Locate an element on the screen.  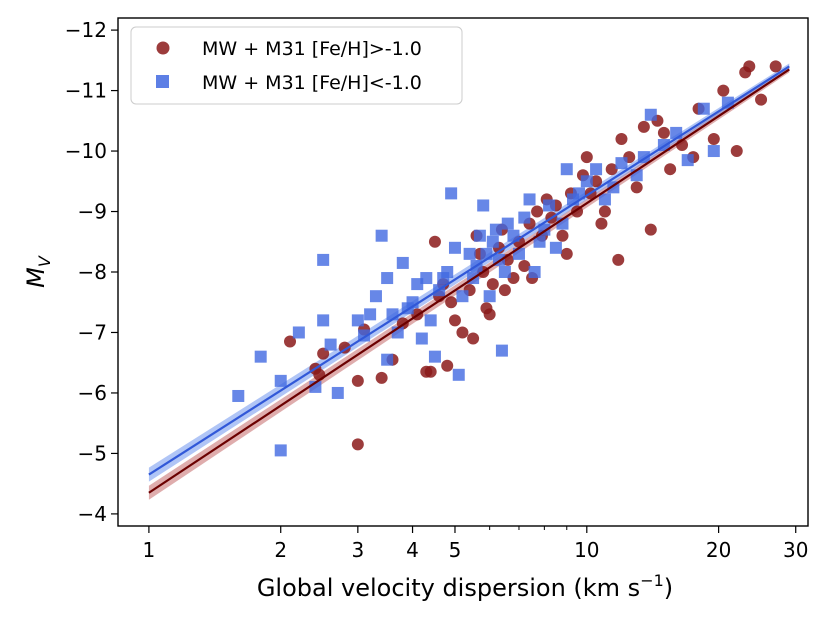
x-axis-label-close: ) is located at coordinates (668, 588).